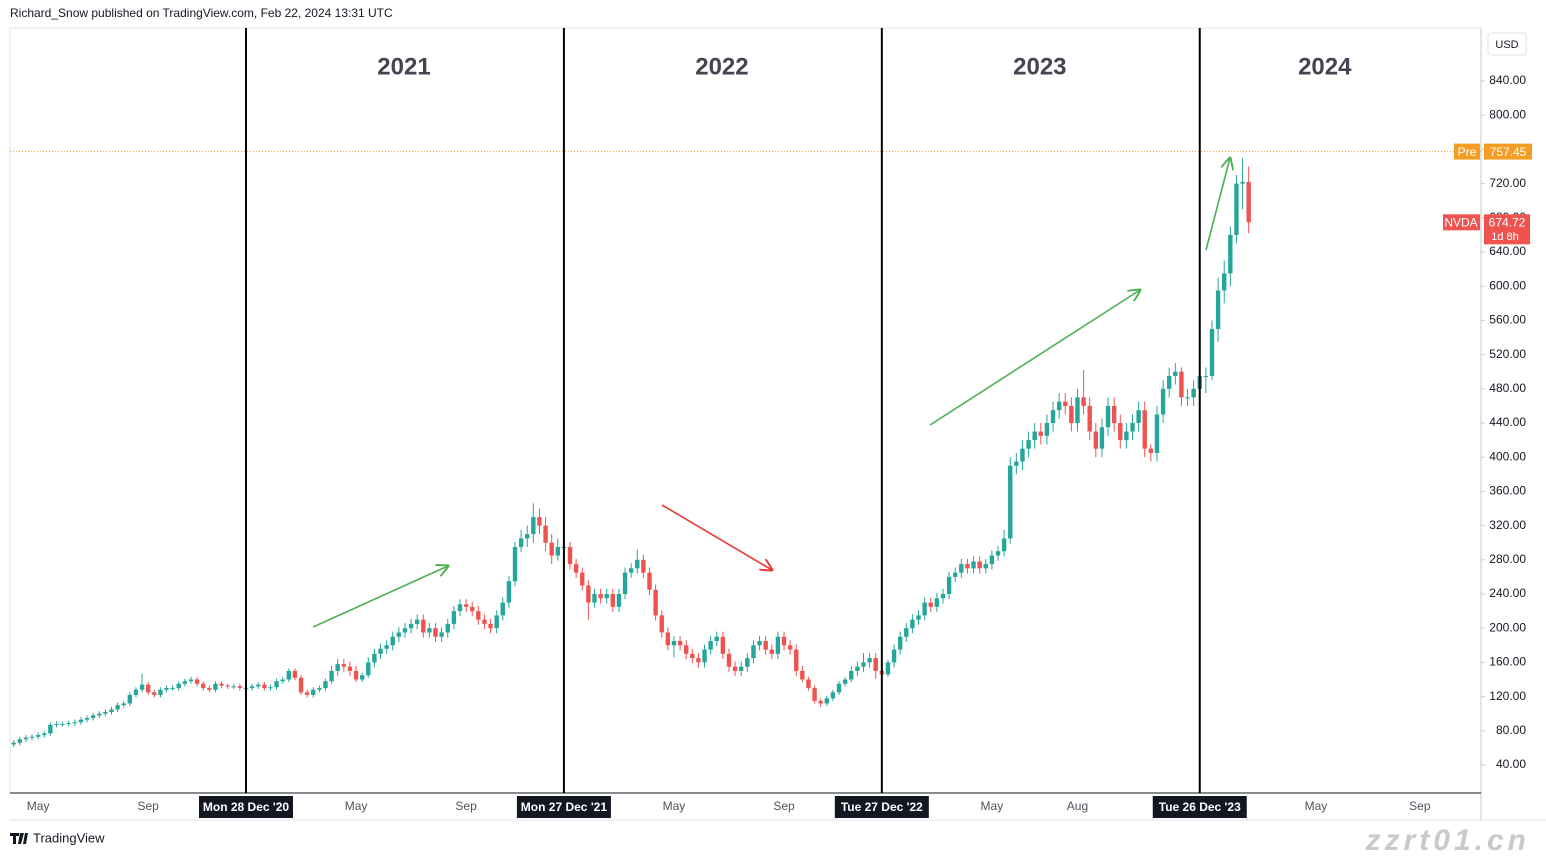 The width and height of the screenshot is (1546, 857). I want to click on y-tick-label: 320.00, so click(1507, 525).